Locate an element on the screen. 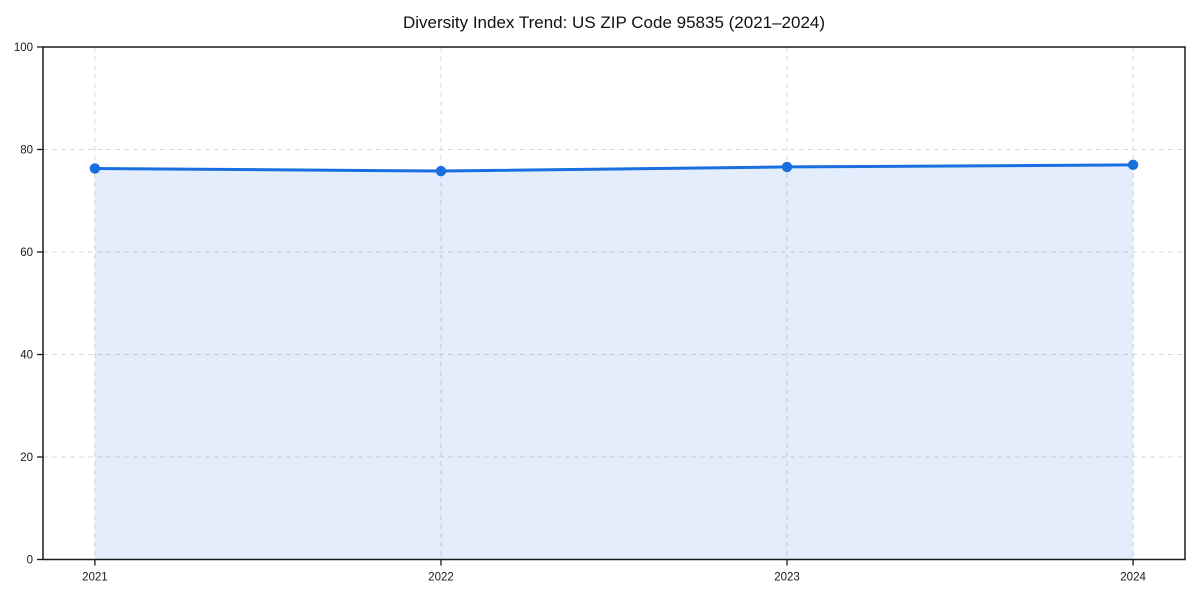  x-tick-label: 2024 is located at coordinates (1133, 578).